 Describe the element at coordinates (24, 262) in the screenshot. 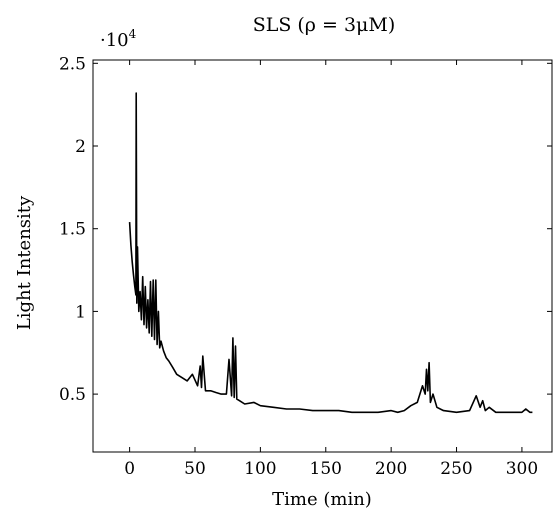

I see `y-axis-label: Light Intensity` at that location.